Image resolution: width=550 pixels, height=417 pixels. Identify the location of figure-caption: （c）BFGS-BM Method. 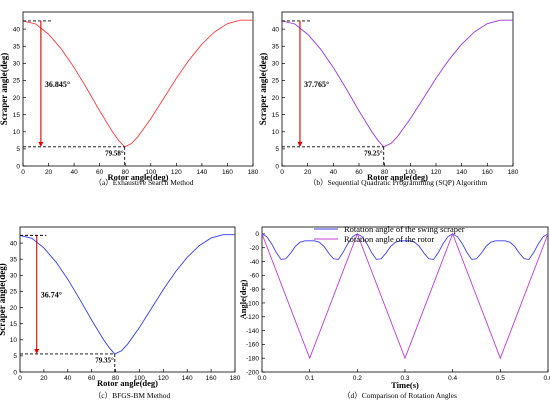
(132, 395).